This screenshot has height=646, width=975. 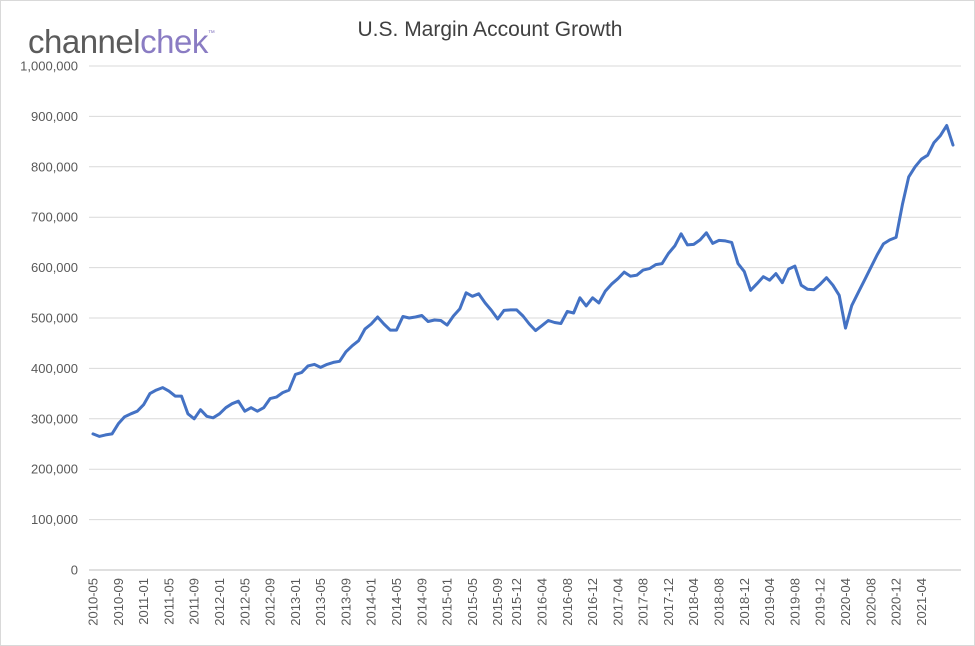 What do you see at coordinates (54, 267) in the screenshot?
I see `y-tick-label: 600,000` at bounding box center [54, 267].